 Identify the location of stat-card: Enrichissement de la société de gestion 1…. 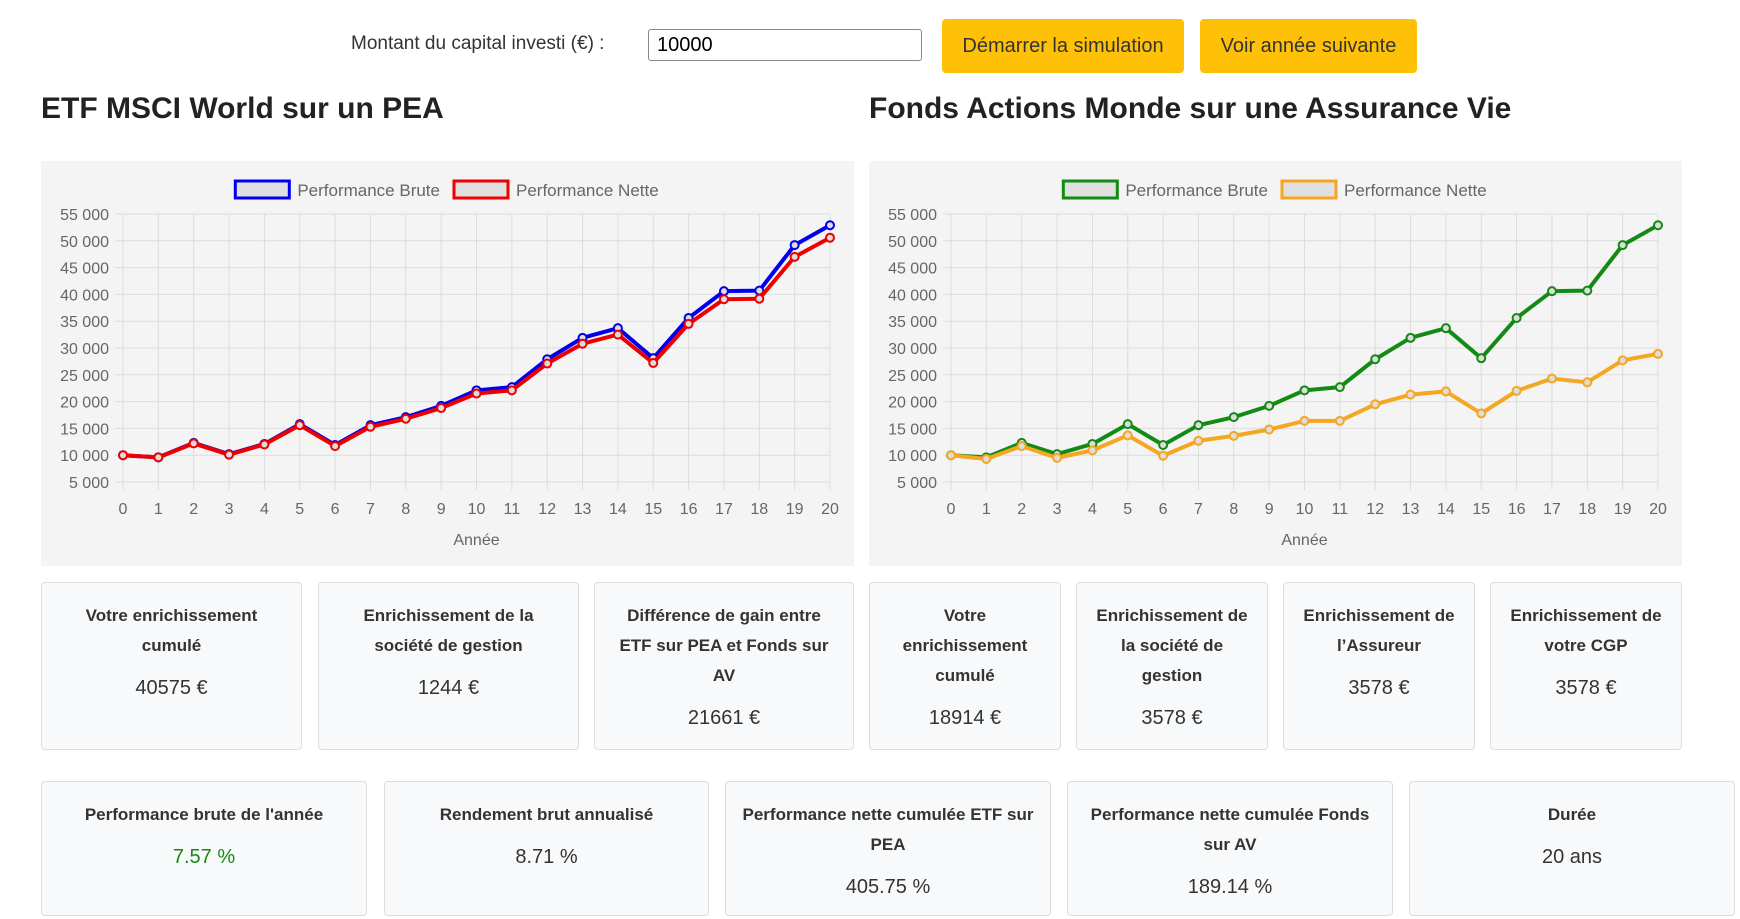
(448, 666).